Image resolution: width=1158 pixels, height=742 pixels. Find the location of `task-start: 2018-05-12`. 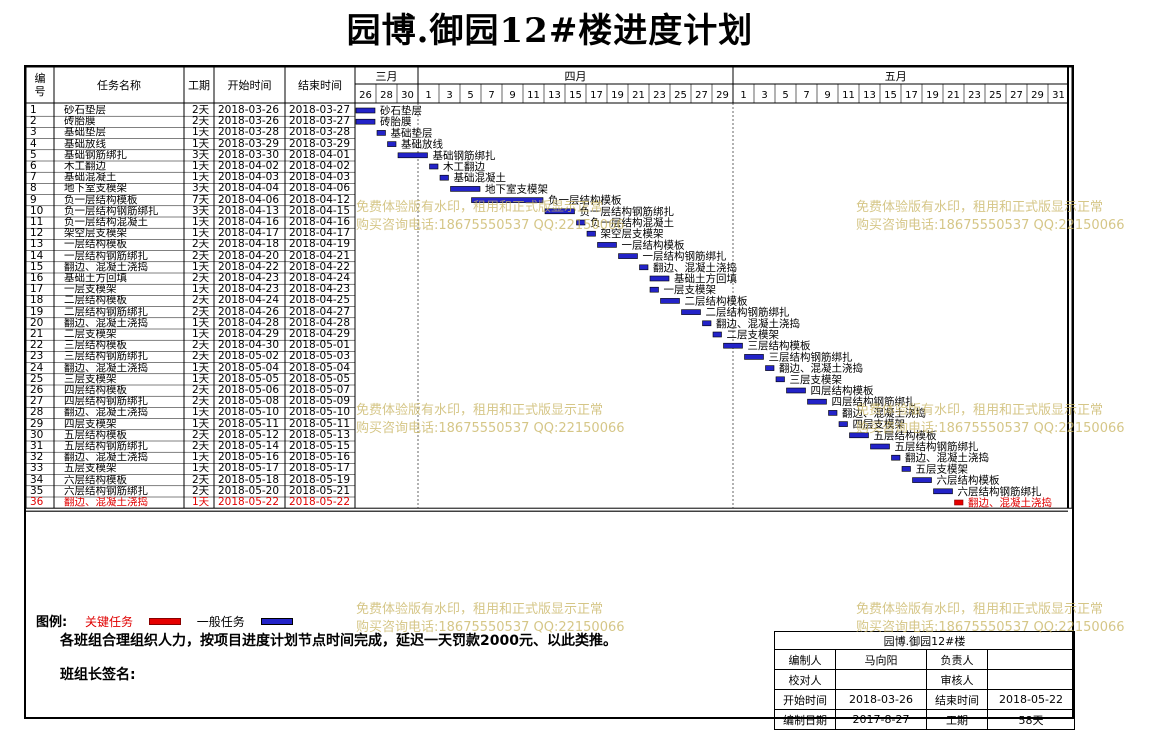

task-start: 2018-05-12 is located at coordinates (249, 435).